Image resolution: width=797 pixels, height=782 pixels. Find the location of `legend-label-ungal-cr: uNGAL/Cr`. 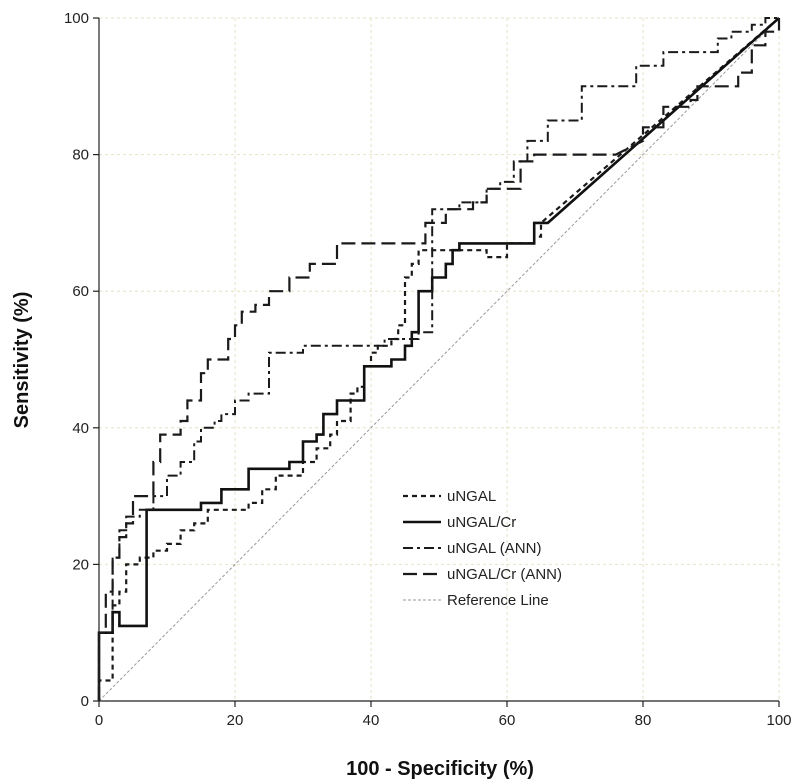

legend-label-ungal-cr: uNGAL/Cr is located at coordinates (481, 522).